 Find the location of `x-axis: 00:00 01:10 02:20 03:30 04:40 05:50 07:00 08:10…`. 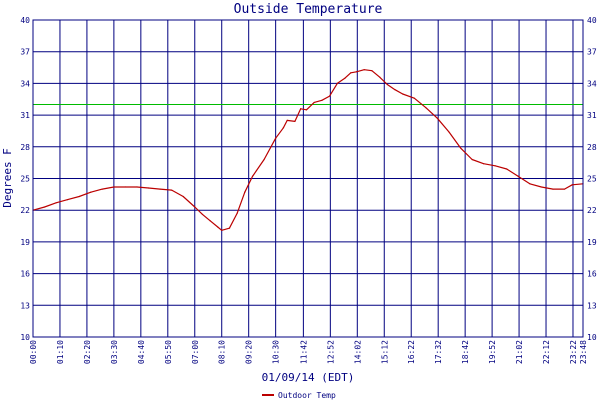

x-axis: 00:00 01:10 02:20 03:30 04:40 05:50 07:00 08:10… is located at coordinates (308, 352).